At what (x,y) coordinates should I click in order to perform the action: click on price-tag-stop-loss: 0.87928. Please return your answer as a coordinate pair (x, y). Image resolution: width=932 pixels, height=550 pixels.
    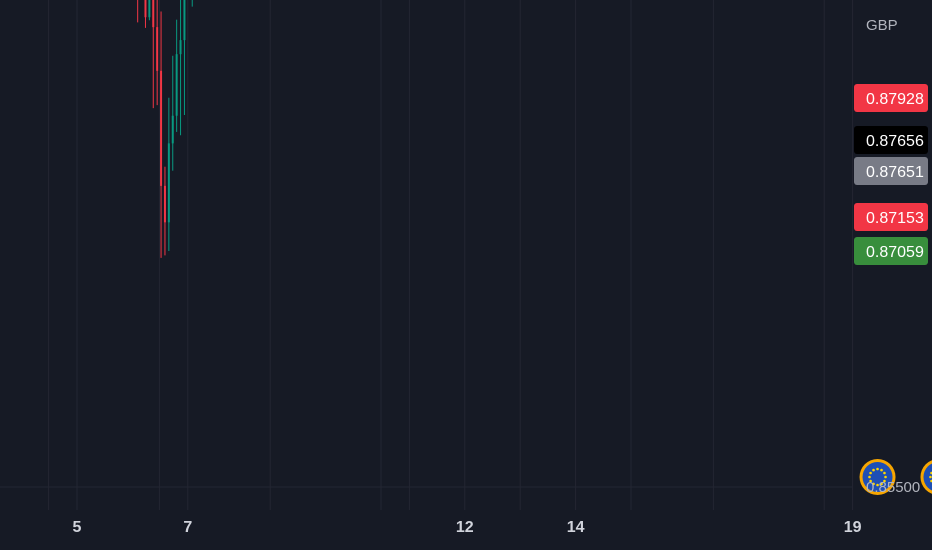
    Looking at the image, I should click on (891, 98).